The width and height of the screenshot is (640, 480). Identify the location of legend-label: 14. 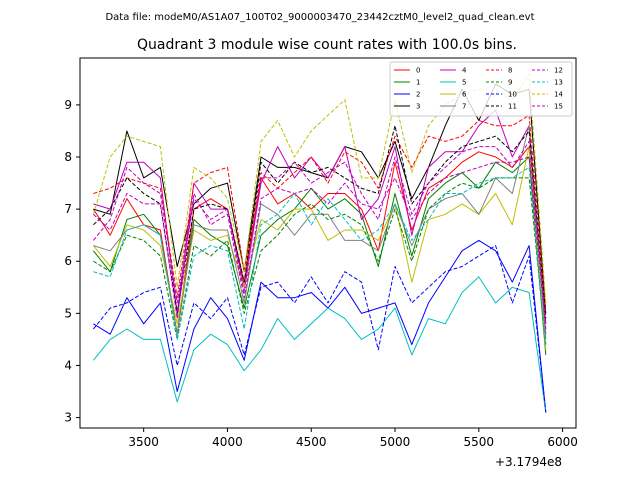
(558, 95).